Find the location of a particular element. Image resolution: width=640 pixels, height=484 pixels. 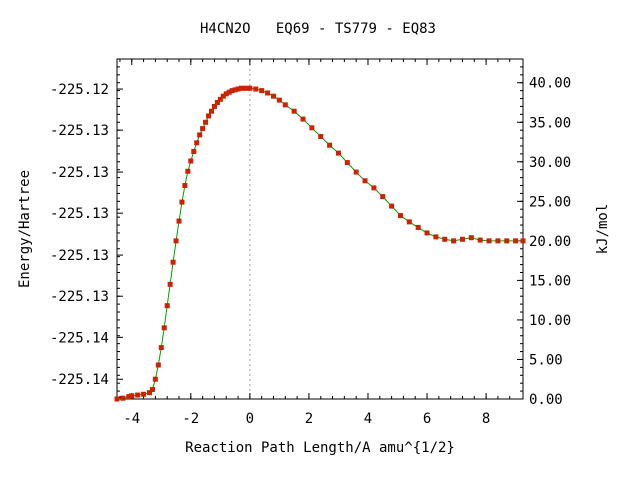

right-tick-label: 40.00 is located at coordinates (550, 84).